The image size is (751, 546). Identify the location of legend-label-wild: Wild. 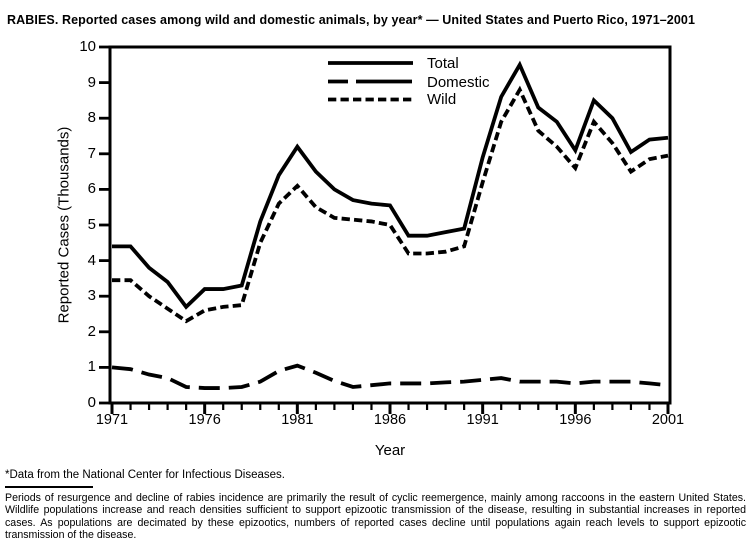
(442, 99).